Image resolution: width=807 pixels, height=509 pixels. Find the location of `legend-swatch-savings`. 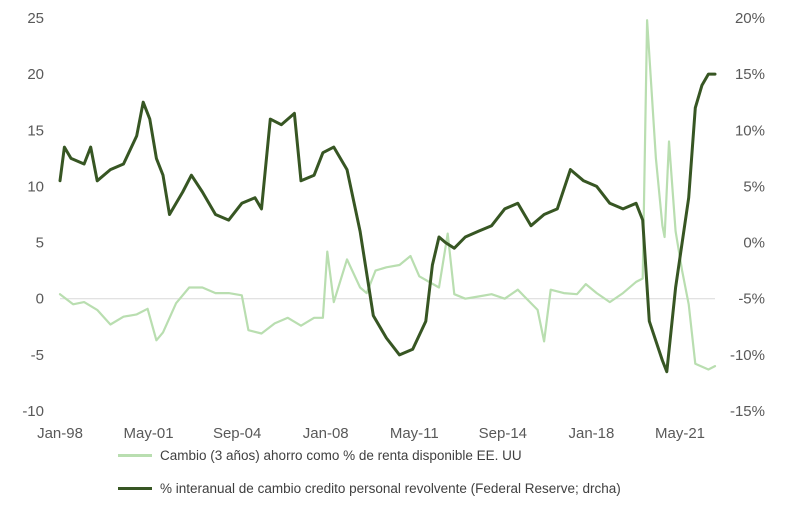

legend-swatch-savings is located at coordinates (135, 455).